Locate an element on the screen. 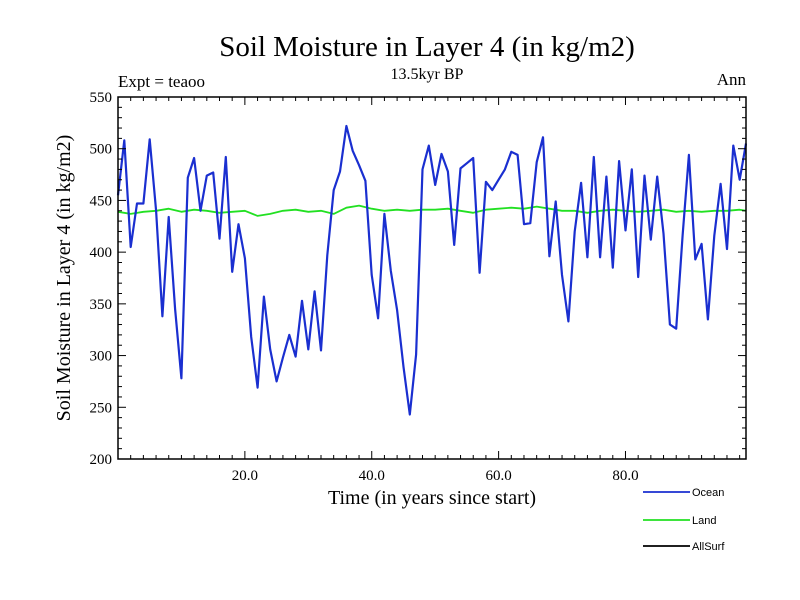 Image resolution: width=800 pixels, height=600 pixels. y-tick-label: 250 is located at coordinates (101, 408).